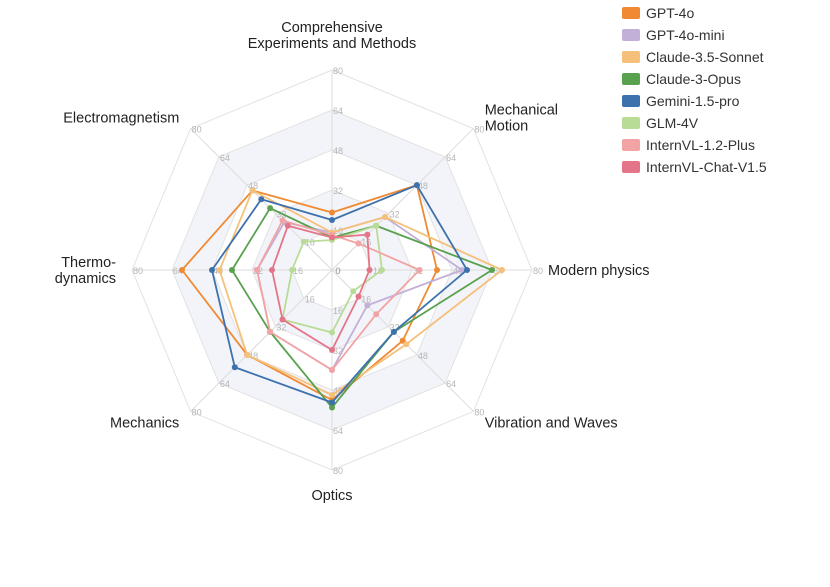 This screenshot has width=830, height=587. Describe the element at coordinates (670, 13) in the screenshot. I see `legend-label: GPT-4o` at that location.